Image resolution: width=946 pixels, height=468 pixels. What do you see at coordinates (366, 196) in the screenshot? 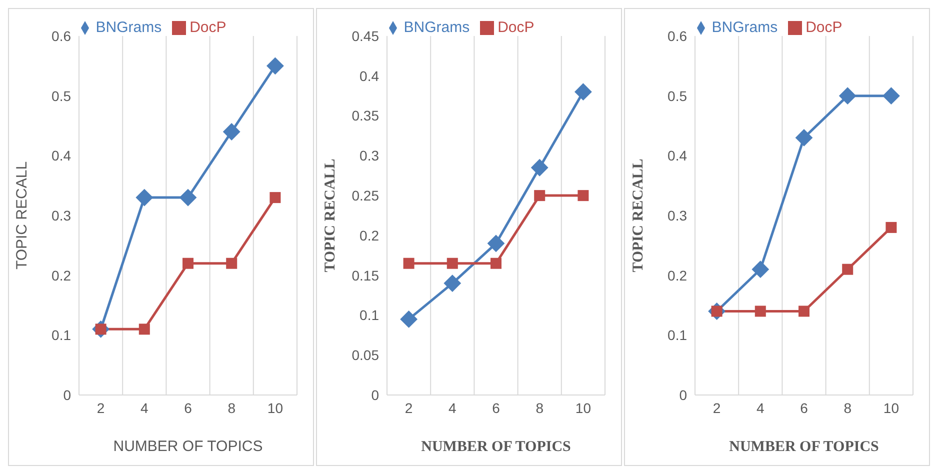
I see `y-tick-label: 0.25` at bounding box center [366, 196].